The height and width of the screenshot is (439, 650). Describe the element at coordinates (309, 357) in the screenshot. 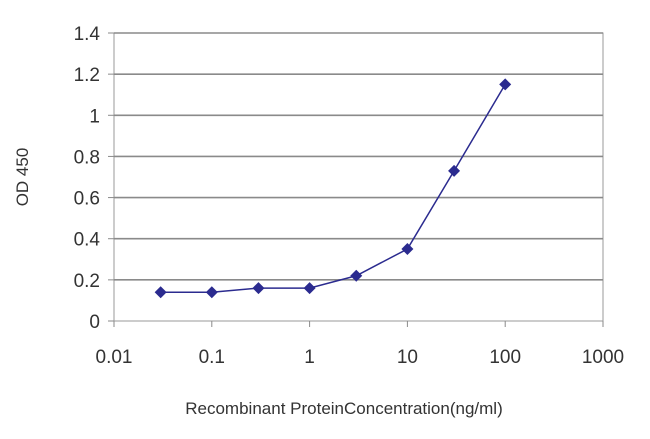

I see `x-tick-label: 1` at that location.